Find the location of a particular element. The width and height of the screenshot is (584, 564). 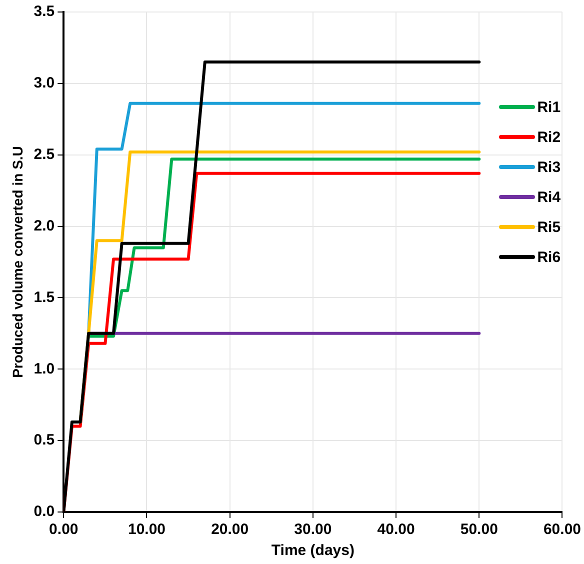

legend-label: Ri6 is located at coordinates (549, 257).